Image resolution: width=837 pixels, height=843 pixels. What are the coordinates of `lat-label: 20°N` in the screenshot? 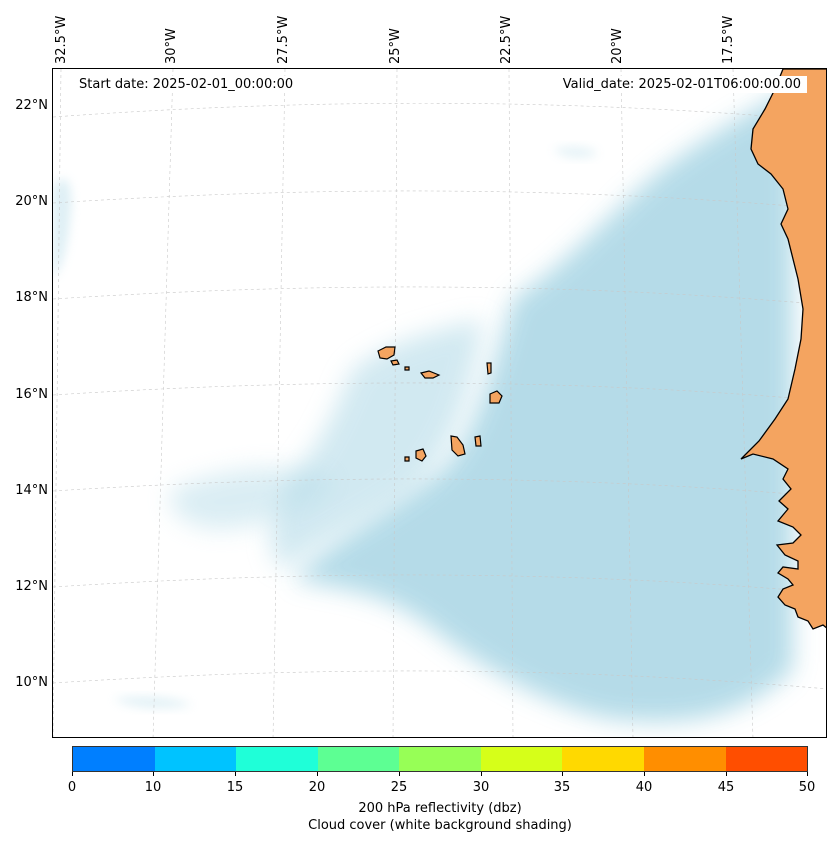 It's located at (31, 201).